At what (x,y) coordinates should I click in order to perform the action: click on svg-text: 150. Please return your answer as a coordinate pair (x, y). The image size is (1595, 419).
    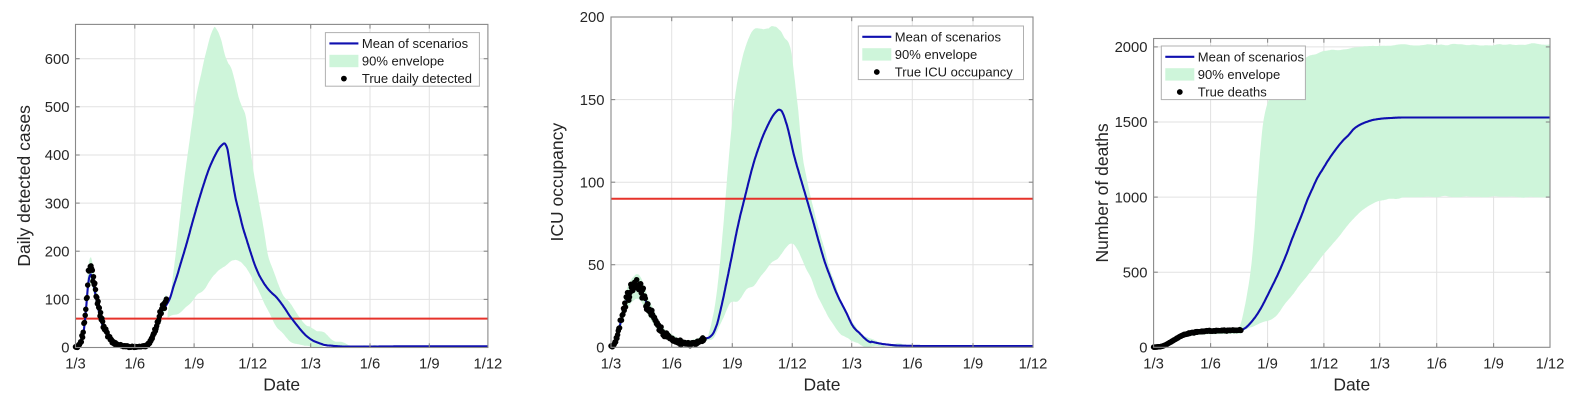
    Looking at the image, I should click on (592, 101).